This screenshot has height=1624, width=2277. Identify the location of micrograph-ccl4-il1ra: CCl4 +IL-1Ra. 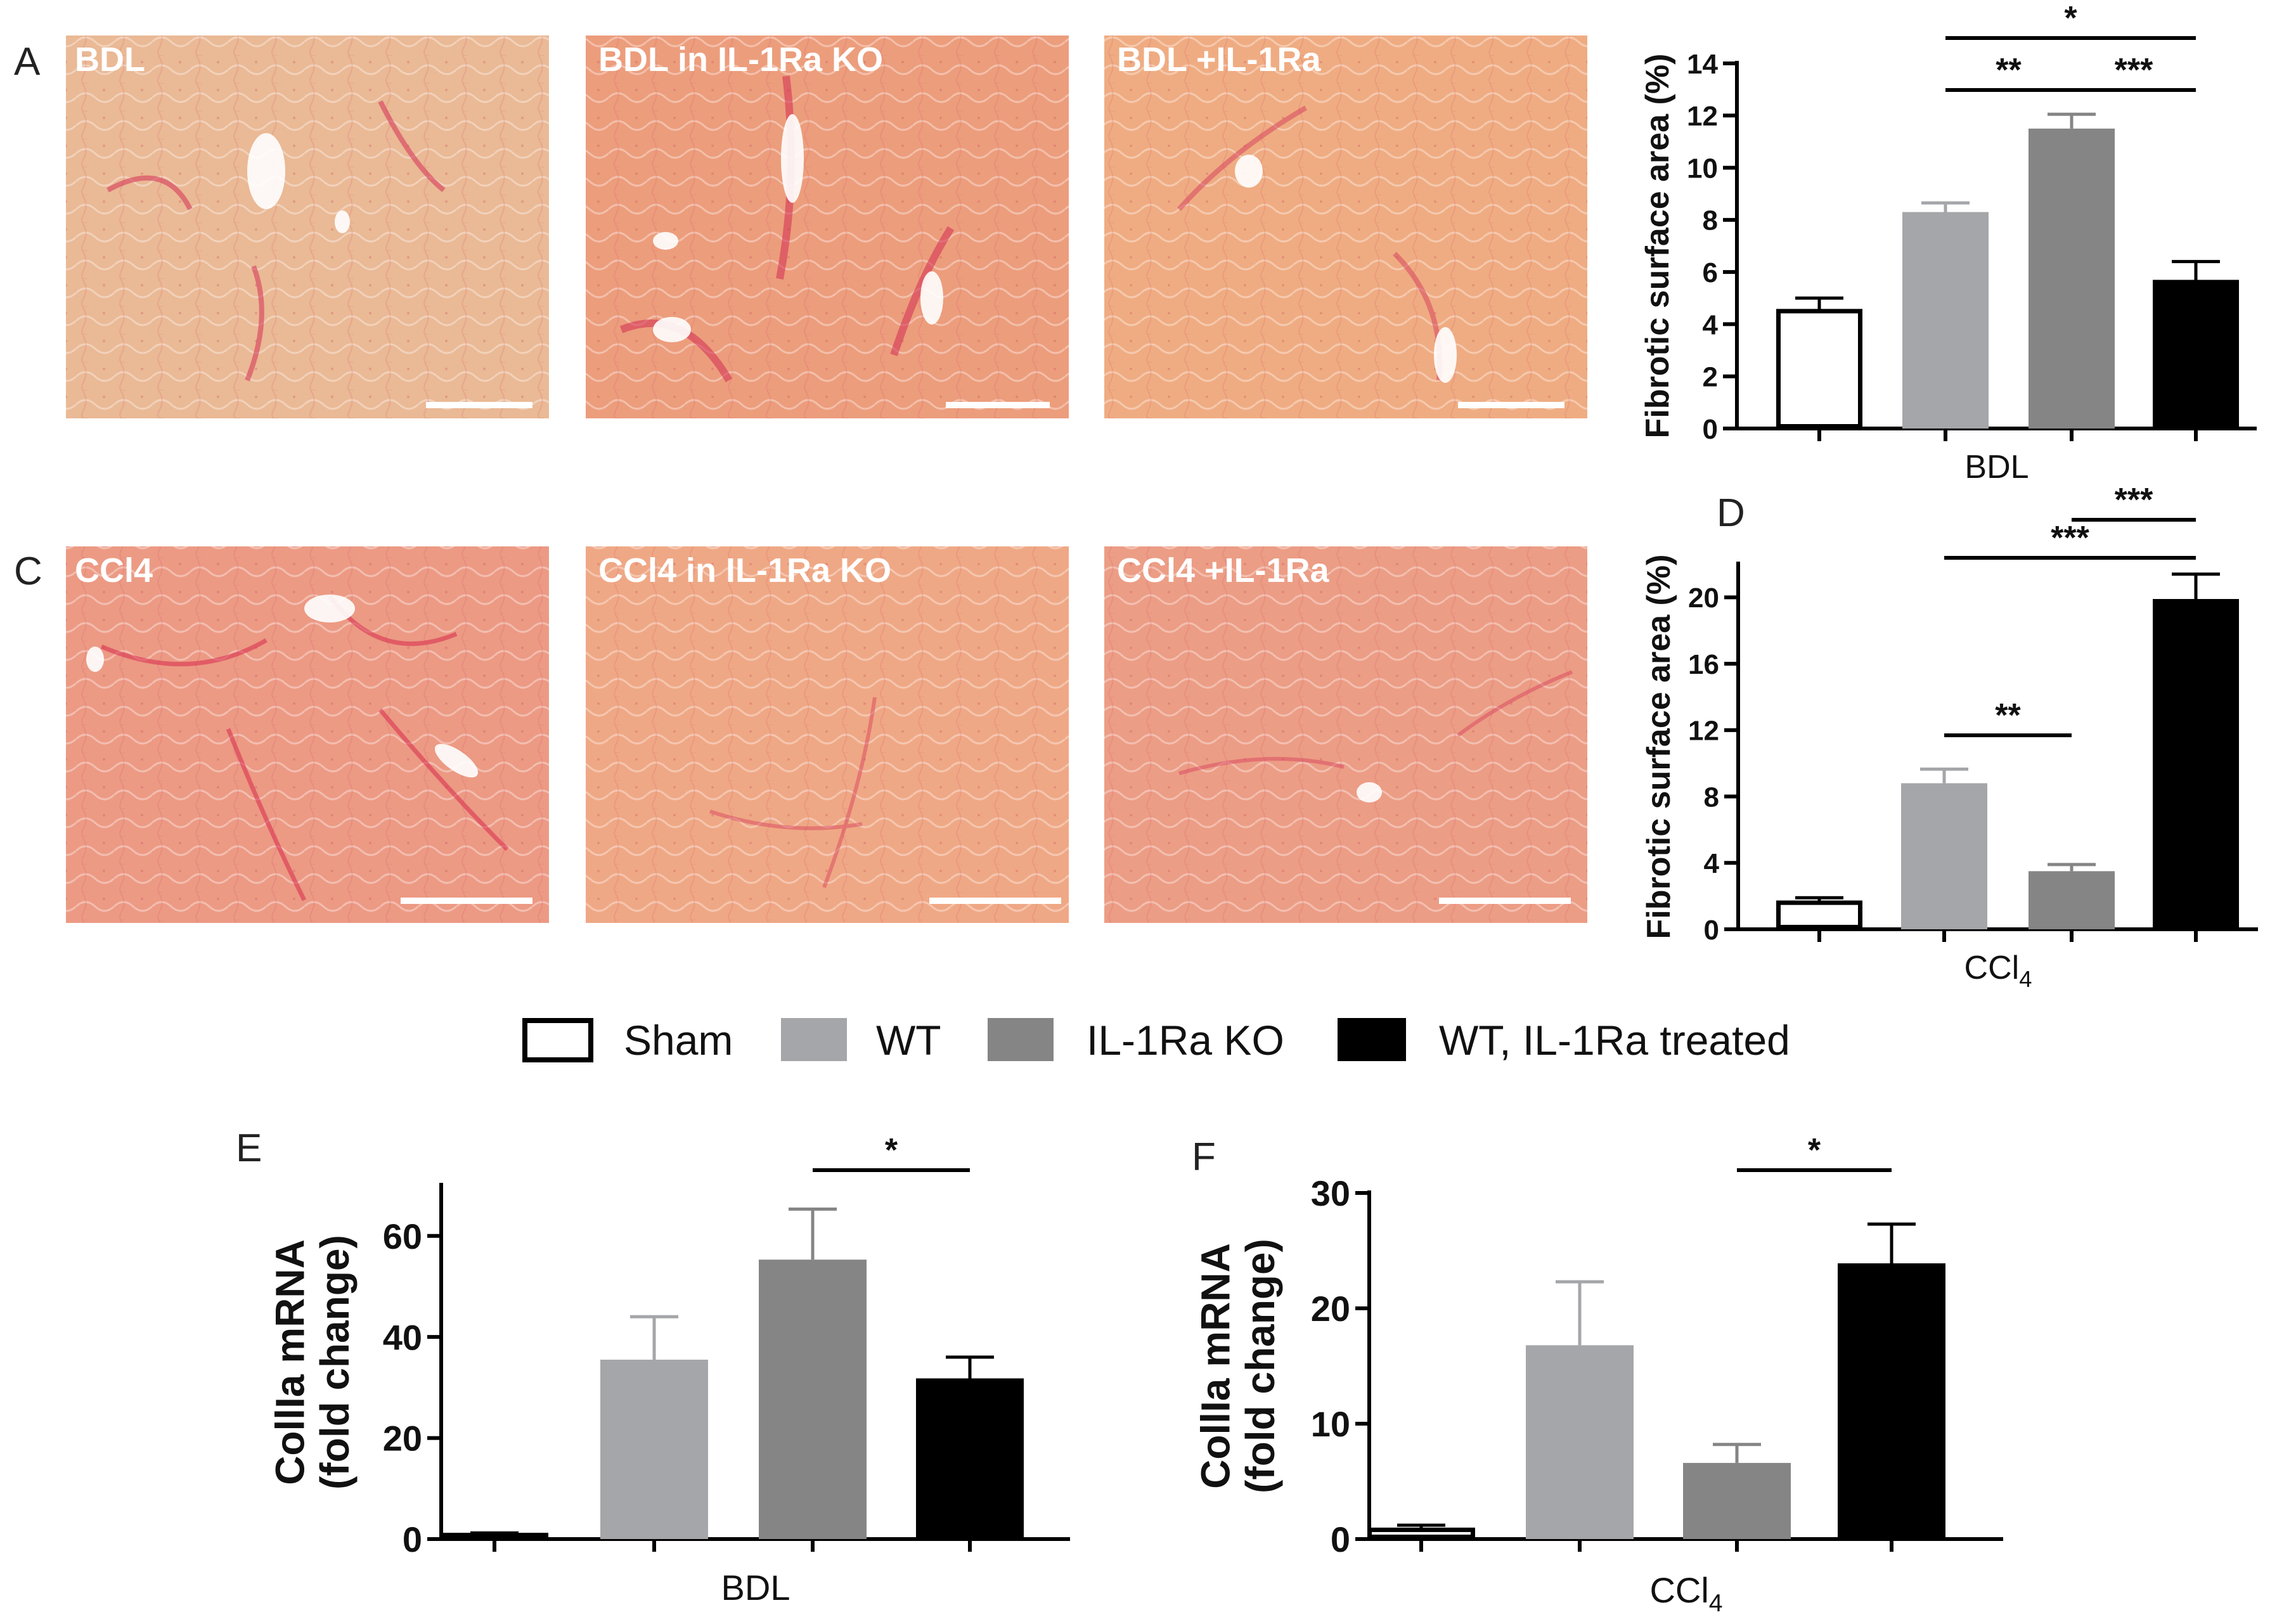
(1345, 734).